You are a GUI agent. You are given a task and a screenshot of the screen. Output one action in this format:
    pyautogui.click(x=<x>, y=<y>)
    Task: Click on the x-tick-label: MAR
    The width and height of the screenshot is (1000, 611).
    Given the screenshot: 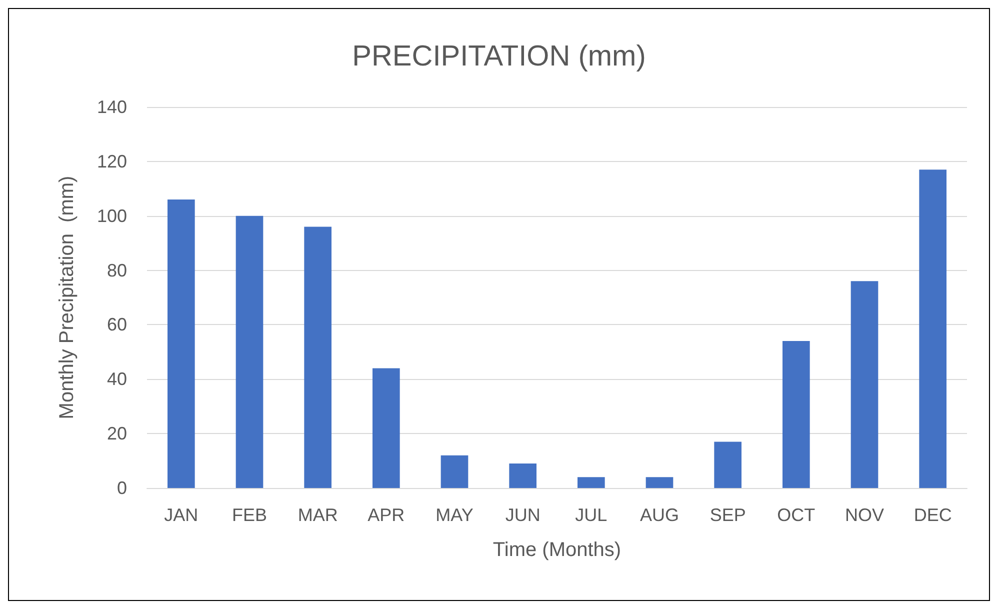 What is the action you would take?
    pyautogui.click(x=318, y=515)
    